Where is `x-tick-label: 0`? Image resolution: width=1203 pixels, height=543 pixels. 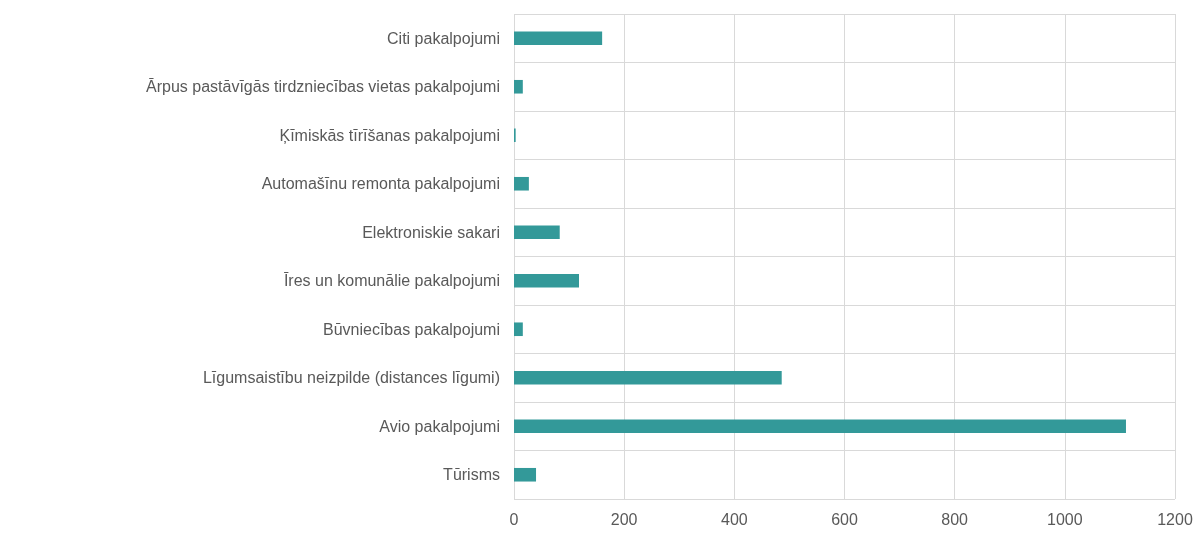 x-tick-label: 0 is located at coordinates (514, 519).